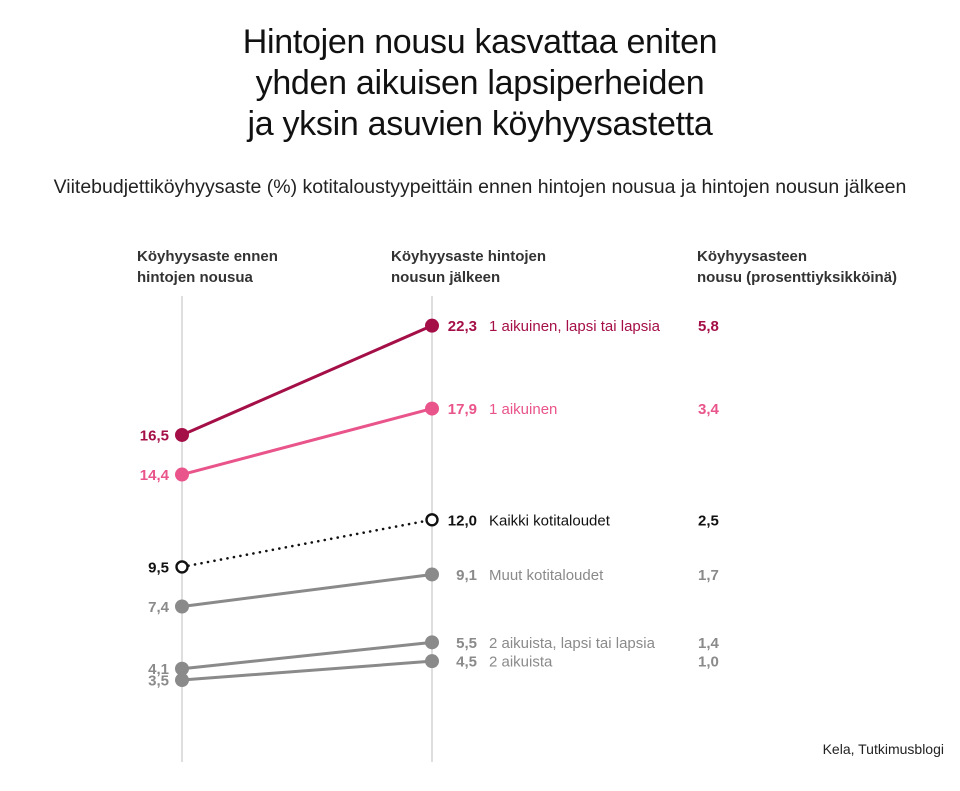 The image size is (960, 791). What do you see at coordinates (158, 669) in the screenshot?
I see `before-value-label-4: 4,1` at bounding box center [158, 669].